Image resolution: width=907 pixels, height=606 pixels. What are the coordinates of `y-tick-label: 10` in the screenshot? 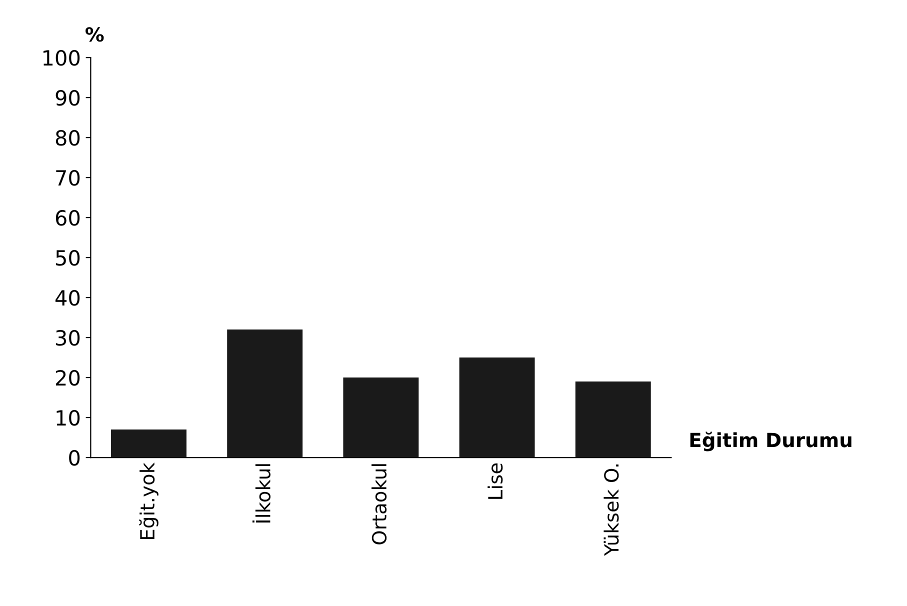 It's located at (68, 418).